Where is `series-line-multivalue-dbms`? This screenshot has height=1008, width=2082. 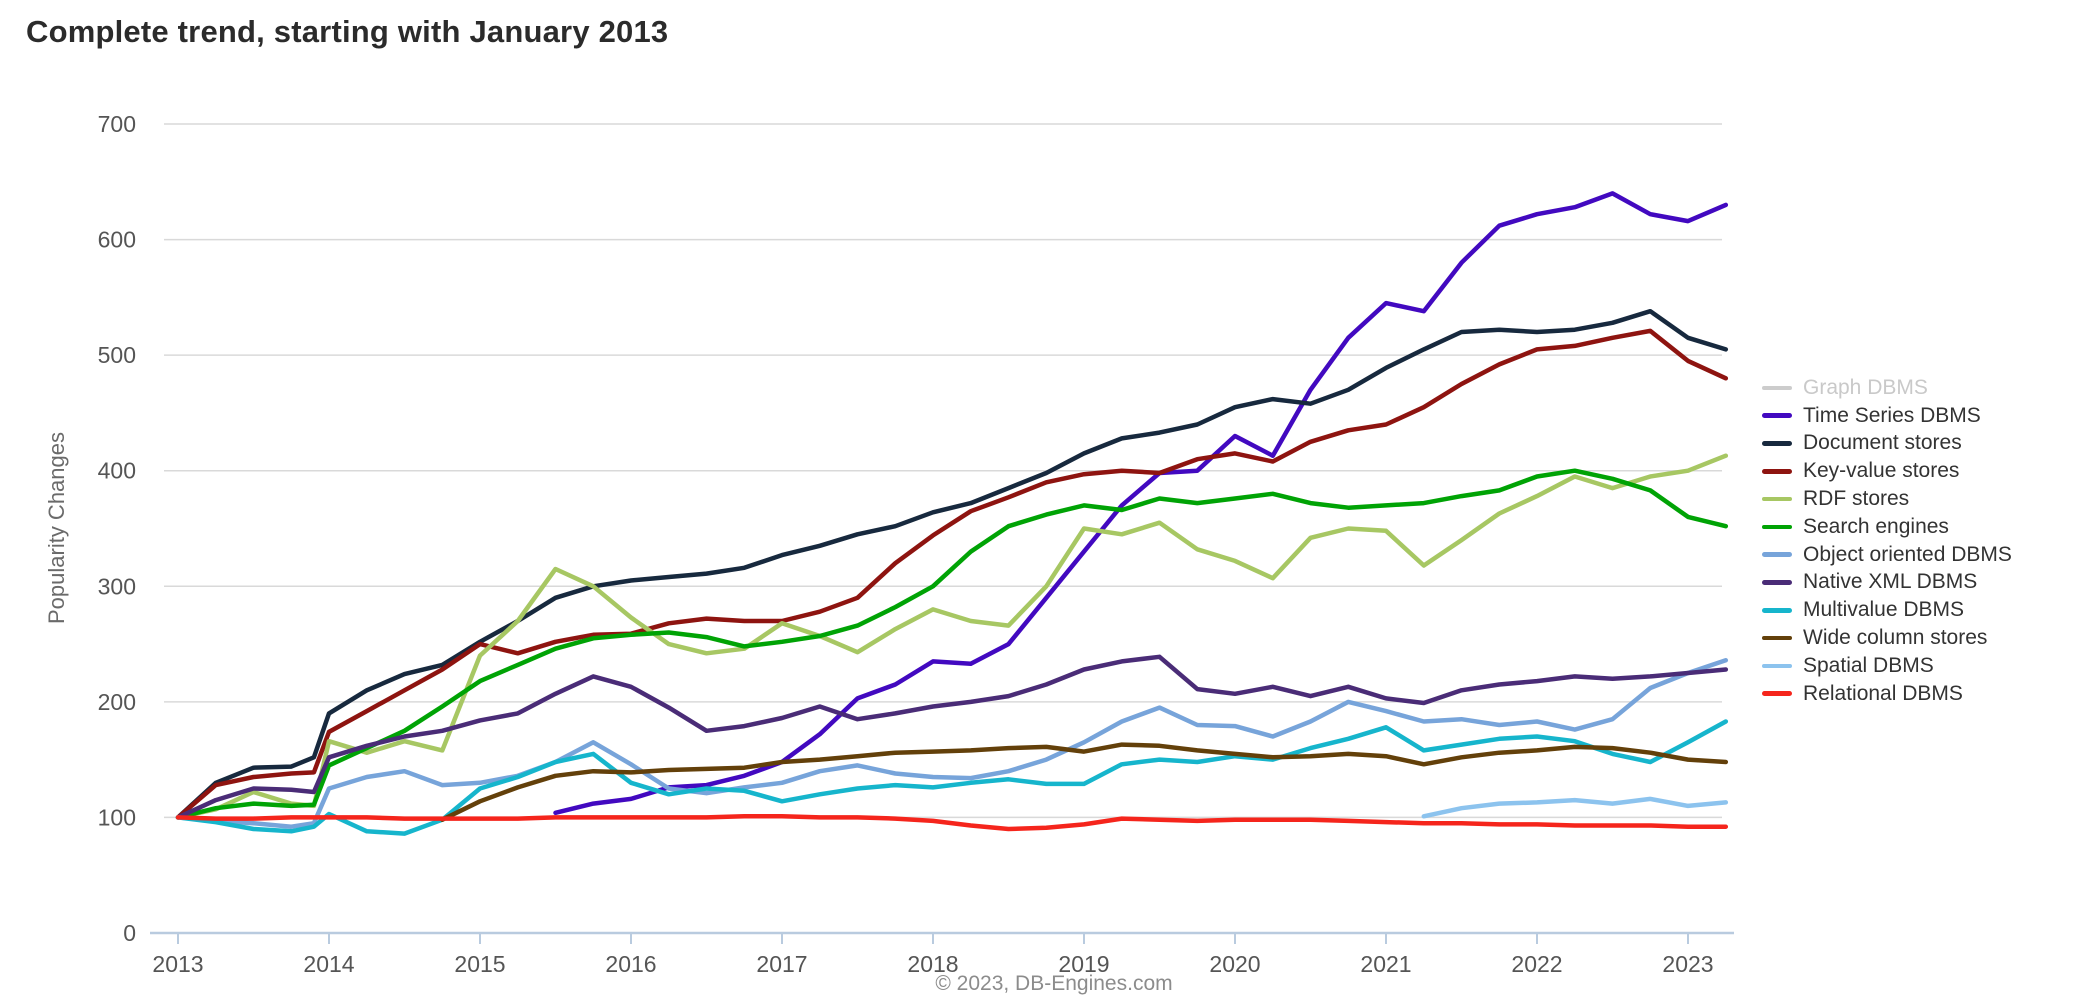
series-line-multivalue-dbms is located at coordinates (952, 777).